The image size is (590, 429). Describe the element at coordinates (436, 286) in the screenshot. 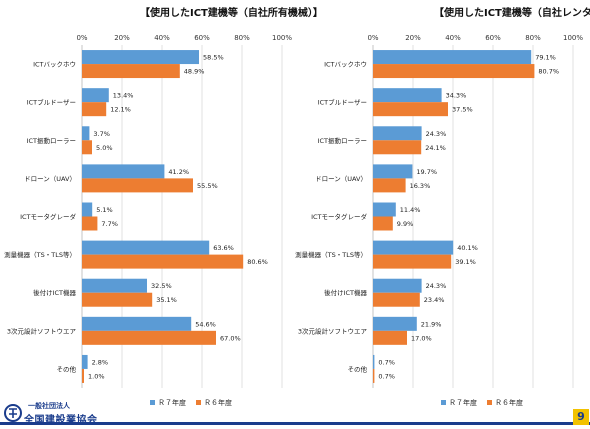

I see `data-label: 24.3%` at that location.